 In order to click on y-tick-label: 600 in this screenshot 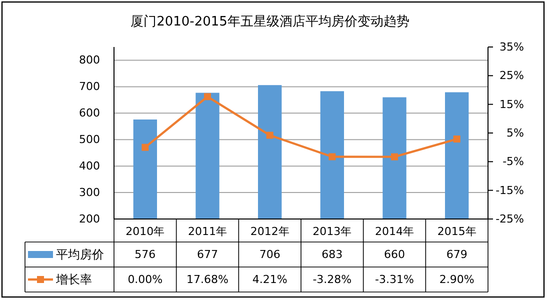, I will do `click(89, 113)`.